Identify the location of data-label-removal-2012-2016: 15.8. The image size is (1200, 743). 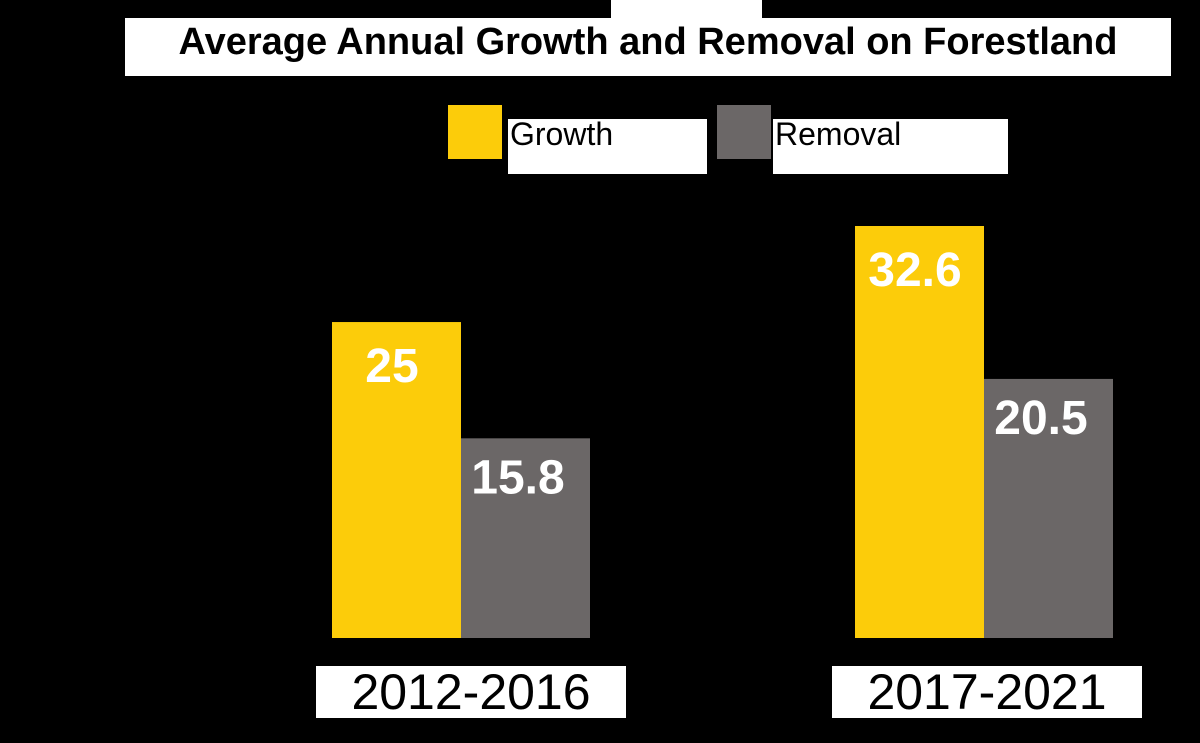
(517, 477).